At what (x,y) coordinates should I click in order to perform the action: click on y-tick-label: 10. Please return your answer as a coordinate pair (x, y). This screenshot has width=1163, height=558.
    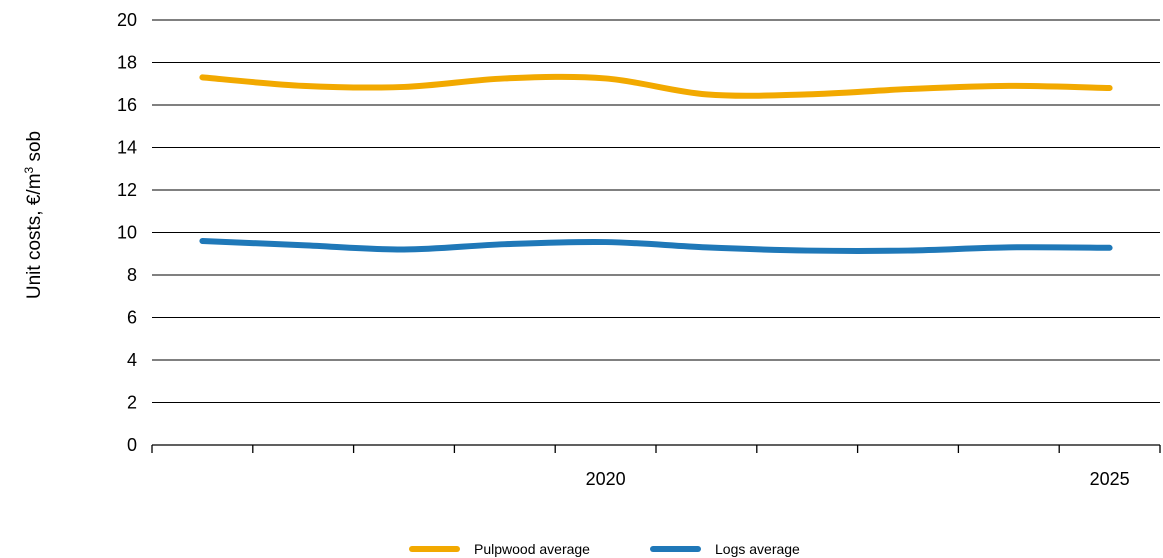
    Looking at the image, I should click on (127, 233).